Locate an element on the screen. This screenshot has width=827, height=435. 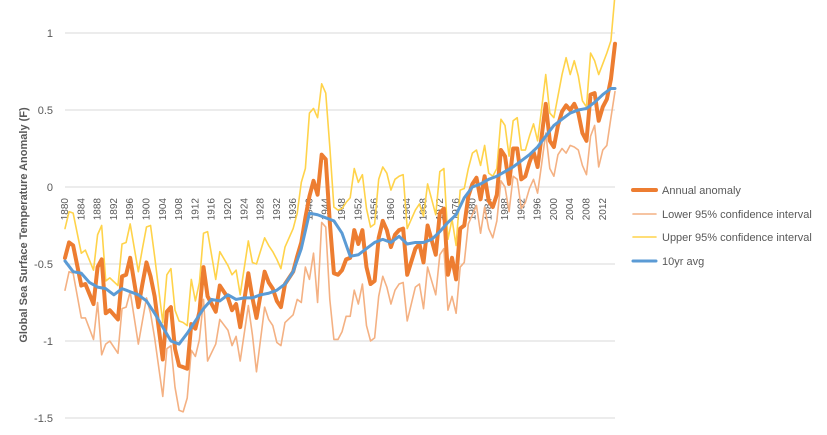
x-tick-label: 1928 is located at coordinates (261, 209).